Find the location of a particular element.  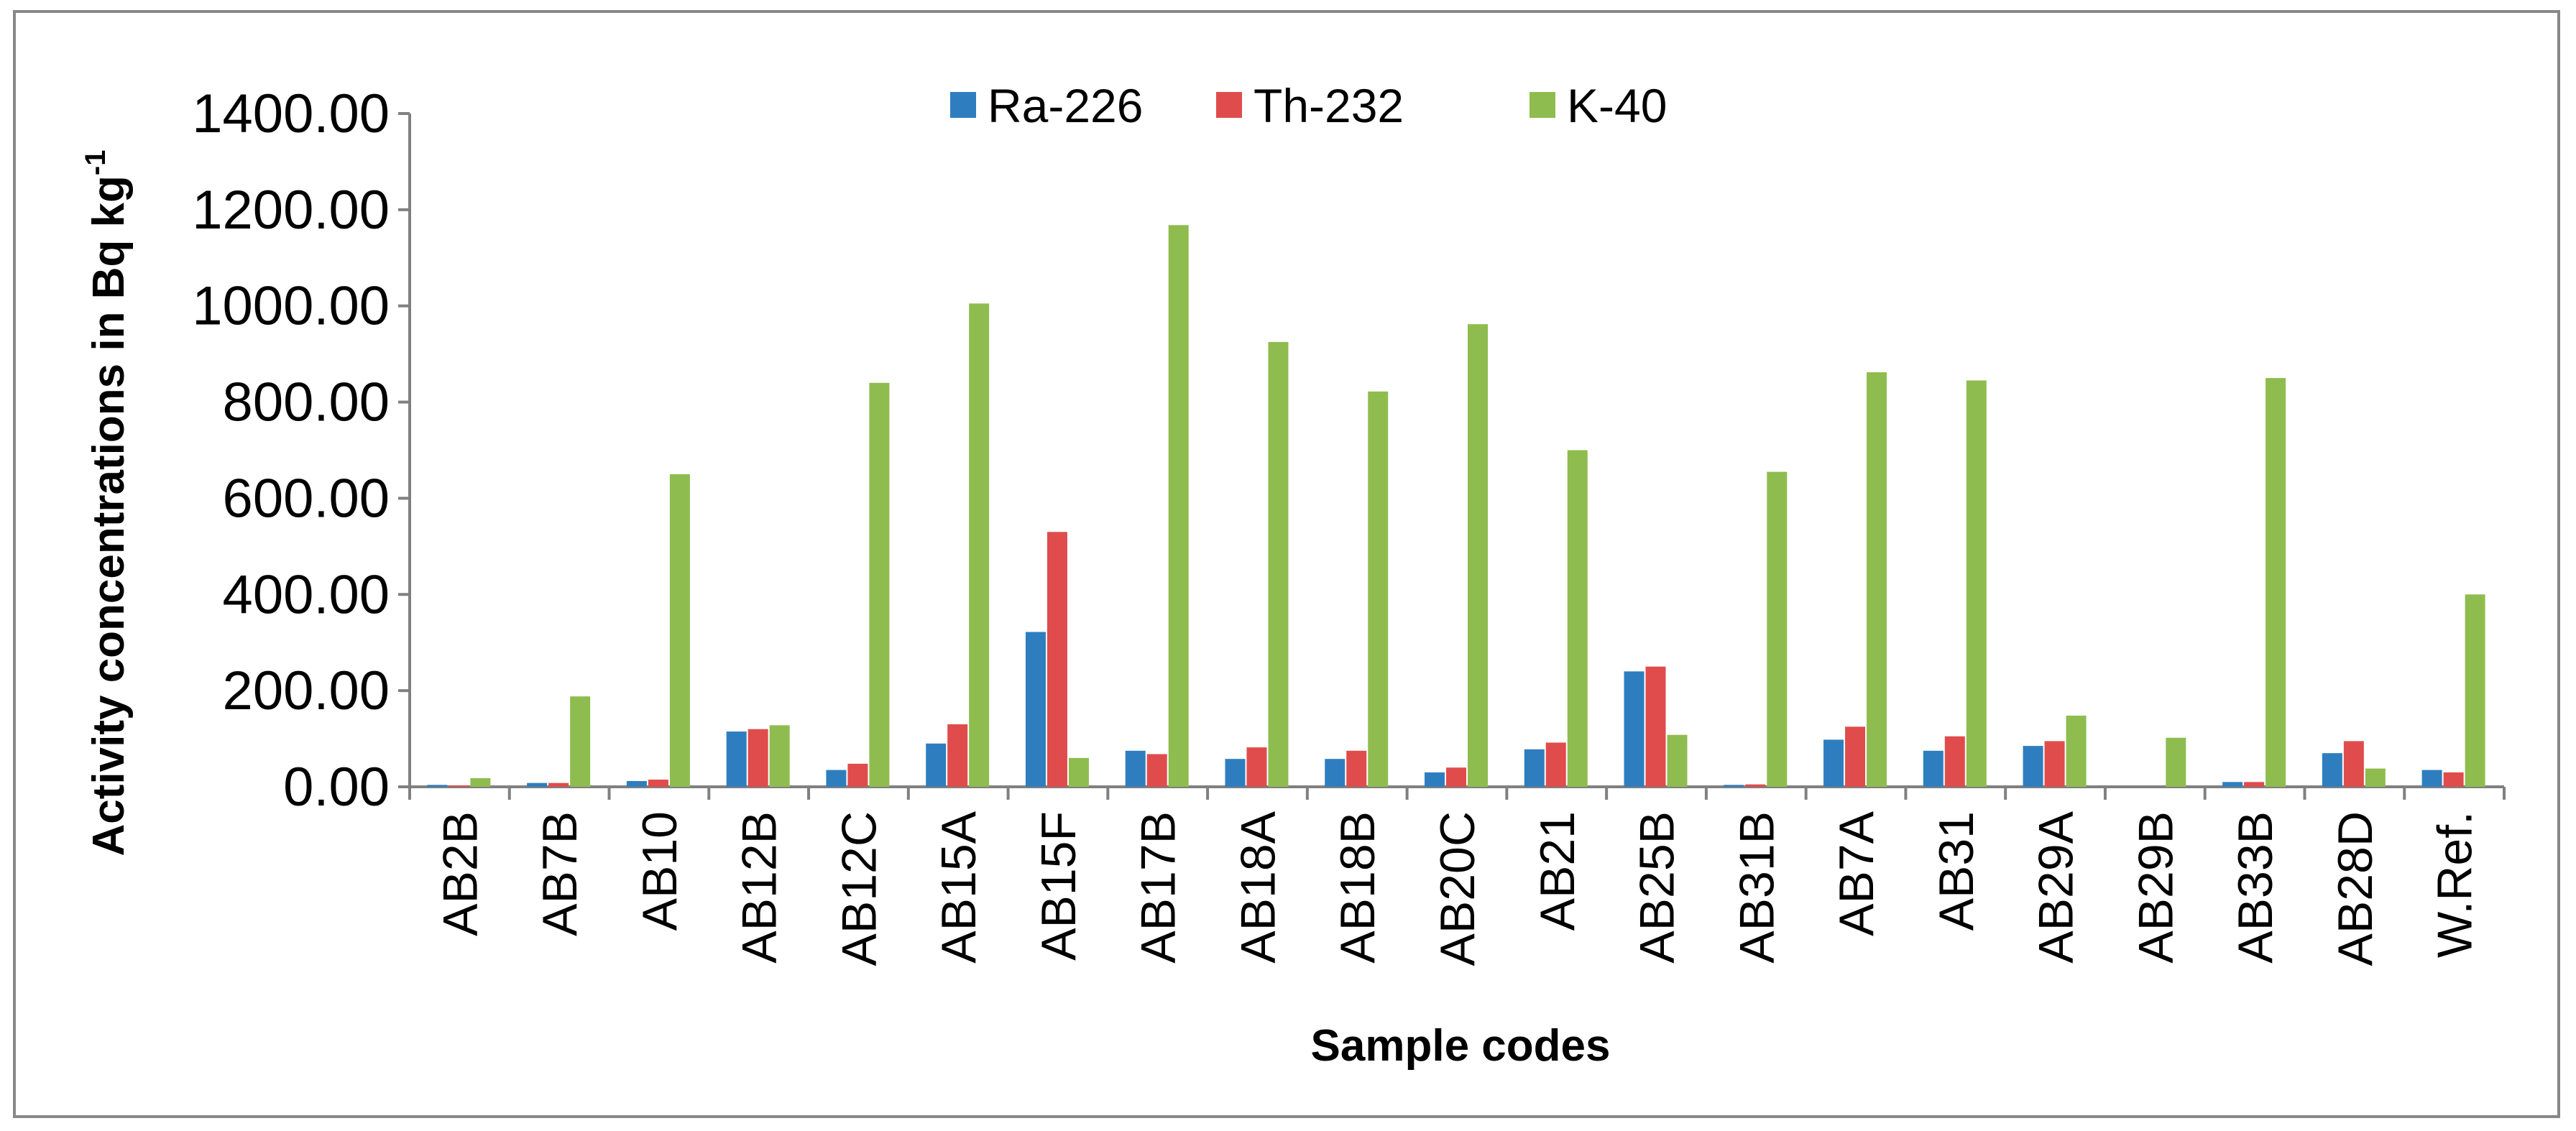

bar-k-40-ab29b is located at coordinates (2176, 762).